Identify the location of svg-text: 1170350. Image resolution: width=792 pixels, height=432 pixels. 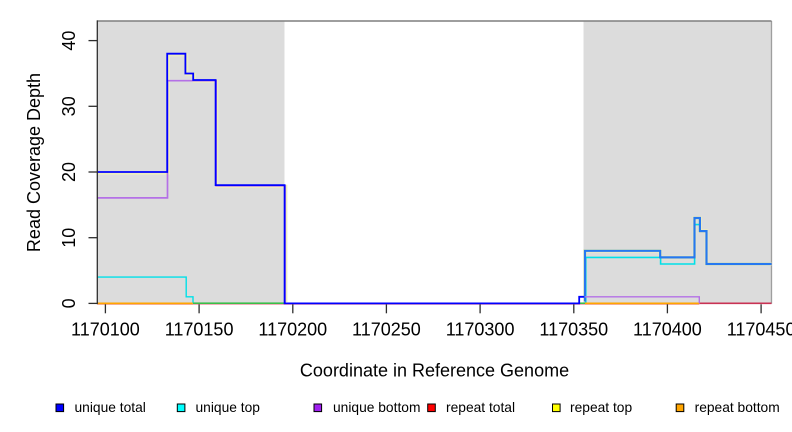
(573, 330).